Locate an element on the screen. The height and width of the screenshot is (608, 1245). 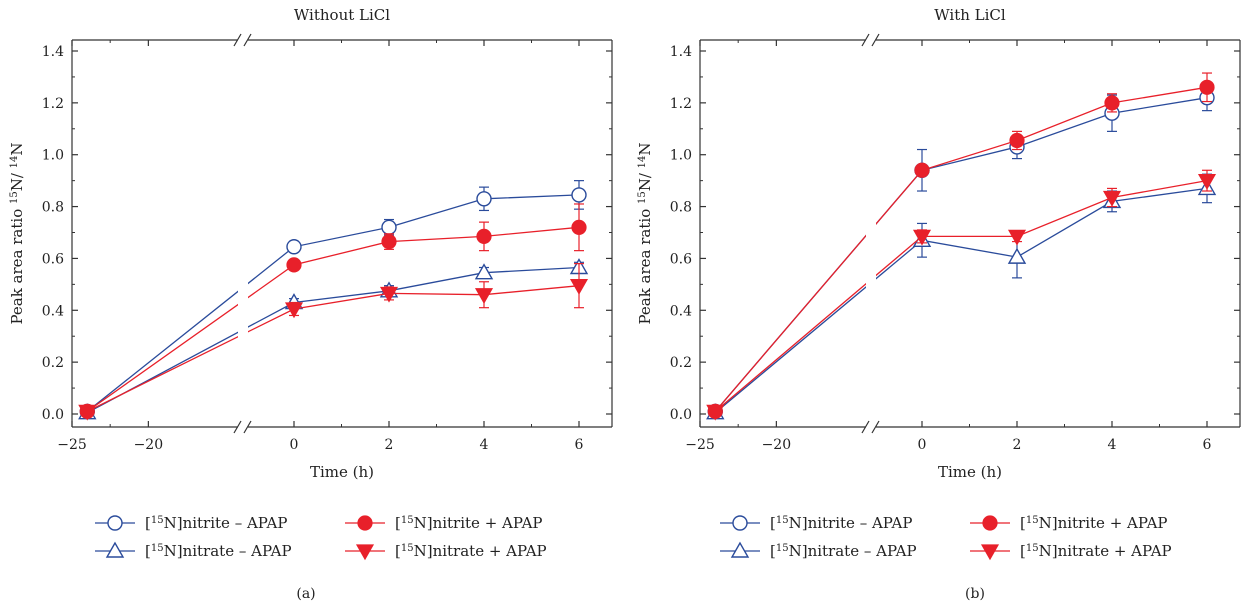
x-tick-label: −25 is located at coordinates (72, 445).